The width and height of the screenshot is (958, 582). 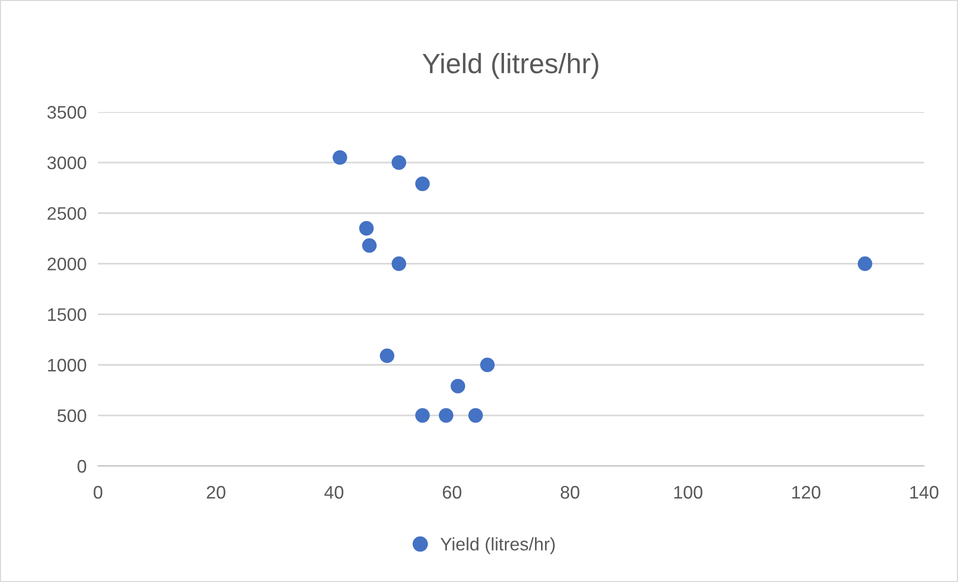 What do you see at coordinates (924, 492) in the screenshot?
I see `x-tick-label: 140` at bounding box center [924, 492].